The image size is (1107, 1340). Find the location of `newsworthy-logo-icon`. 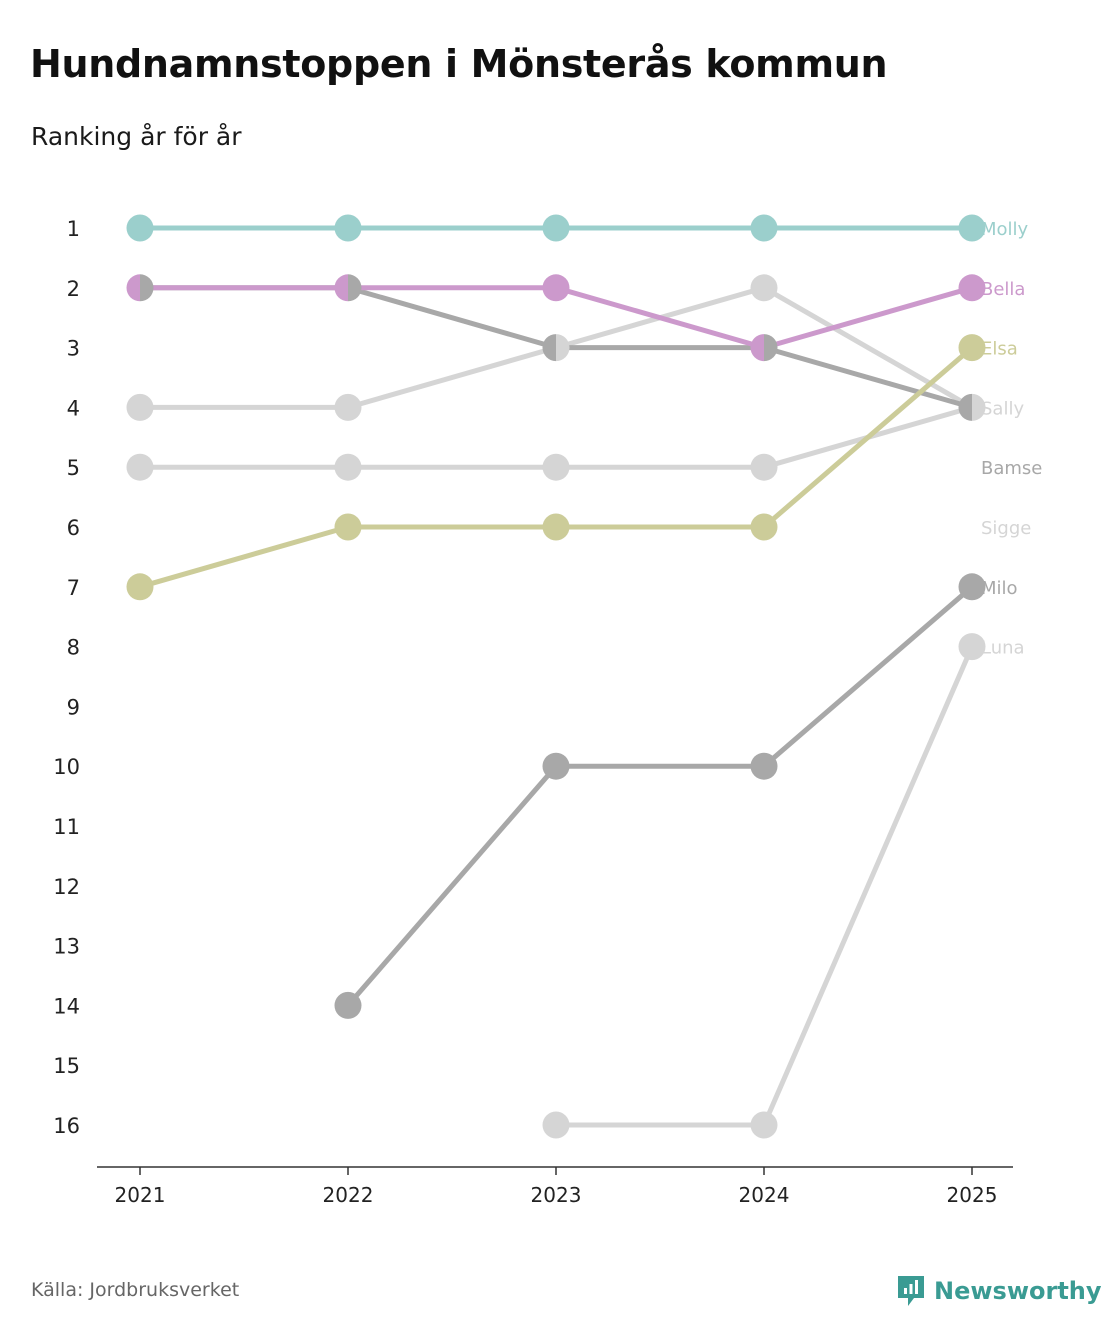

newsworthy-logo-icon is located at coordinates (911, 1291).